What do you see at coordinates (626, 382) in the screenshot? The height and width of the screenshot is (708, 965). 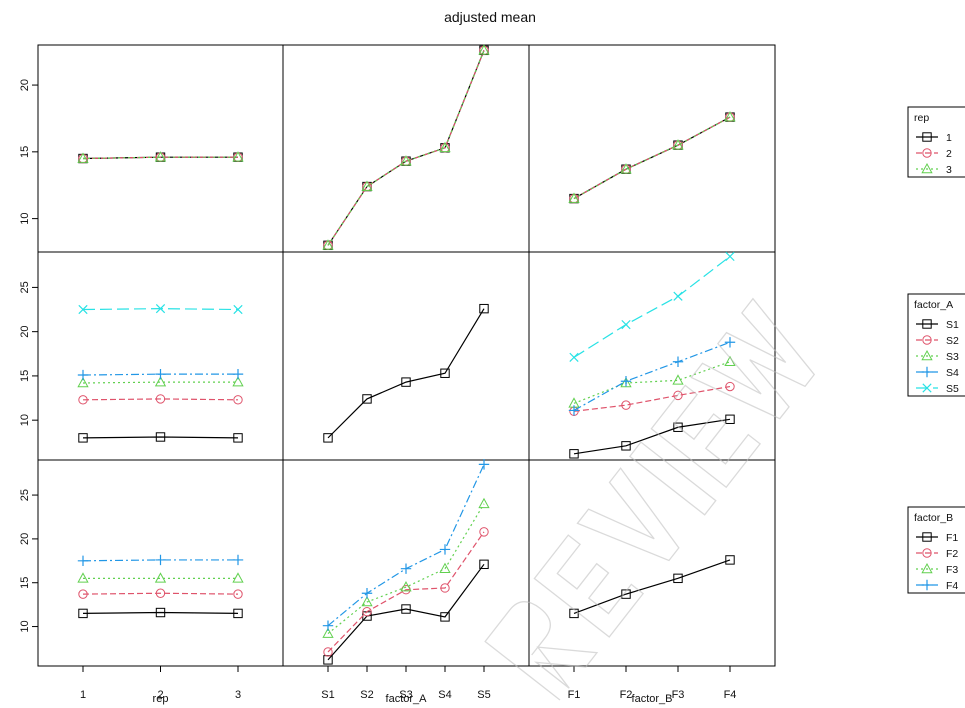 I see `point-S3` at bounding box center [626, 382].